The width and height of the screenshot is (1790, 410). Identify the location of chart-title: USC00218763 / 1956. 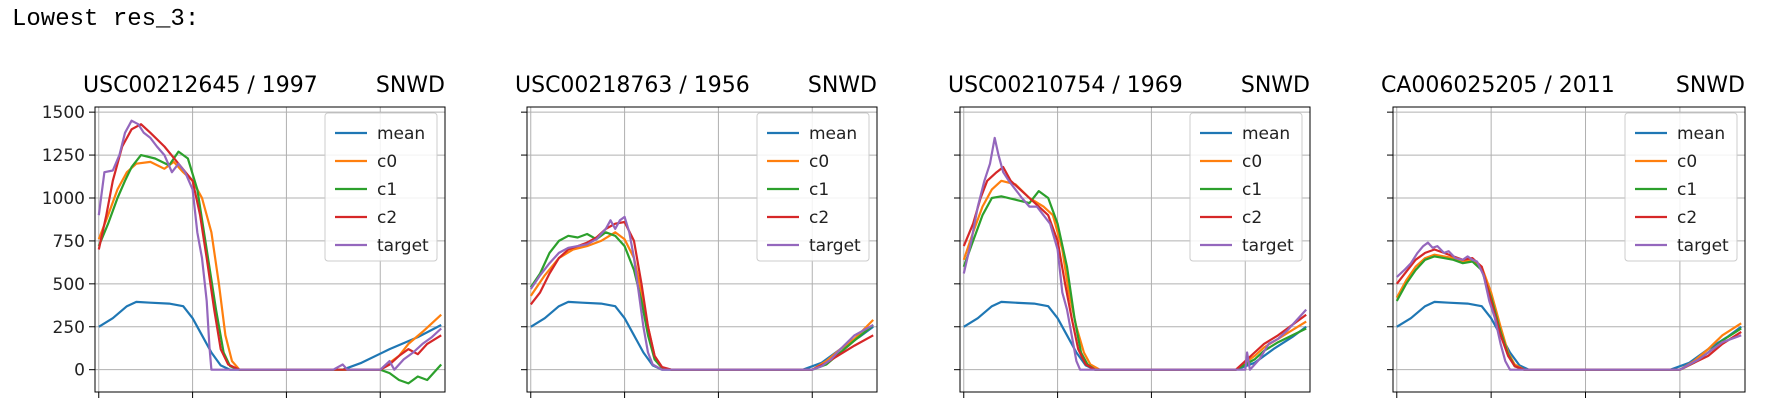
(632, 85).